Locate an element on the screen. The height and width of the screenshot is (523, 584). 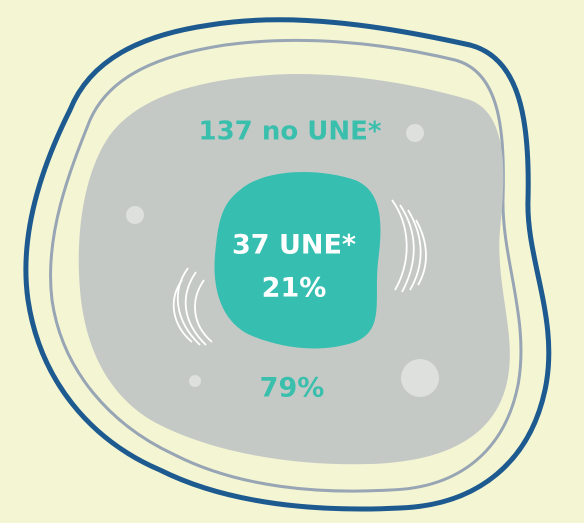
inner-share: 21% is located at coordinates (294, 288).